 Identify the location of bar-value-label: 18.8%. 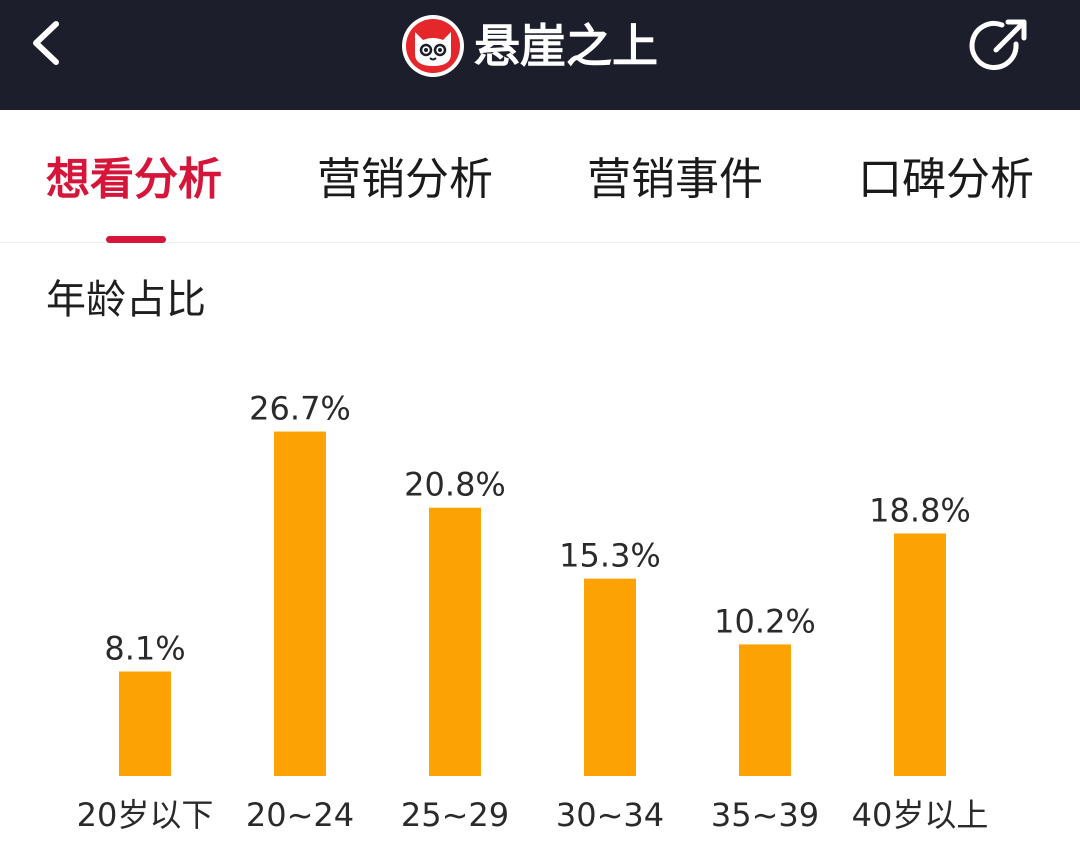
(920, 510).